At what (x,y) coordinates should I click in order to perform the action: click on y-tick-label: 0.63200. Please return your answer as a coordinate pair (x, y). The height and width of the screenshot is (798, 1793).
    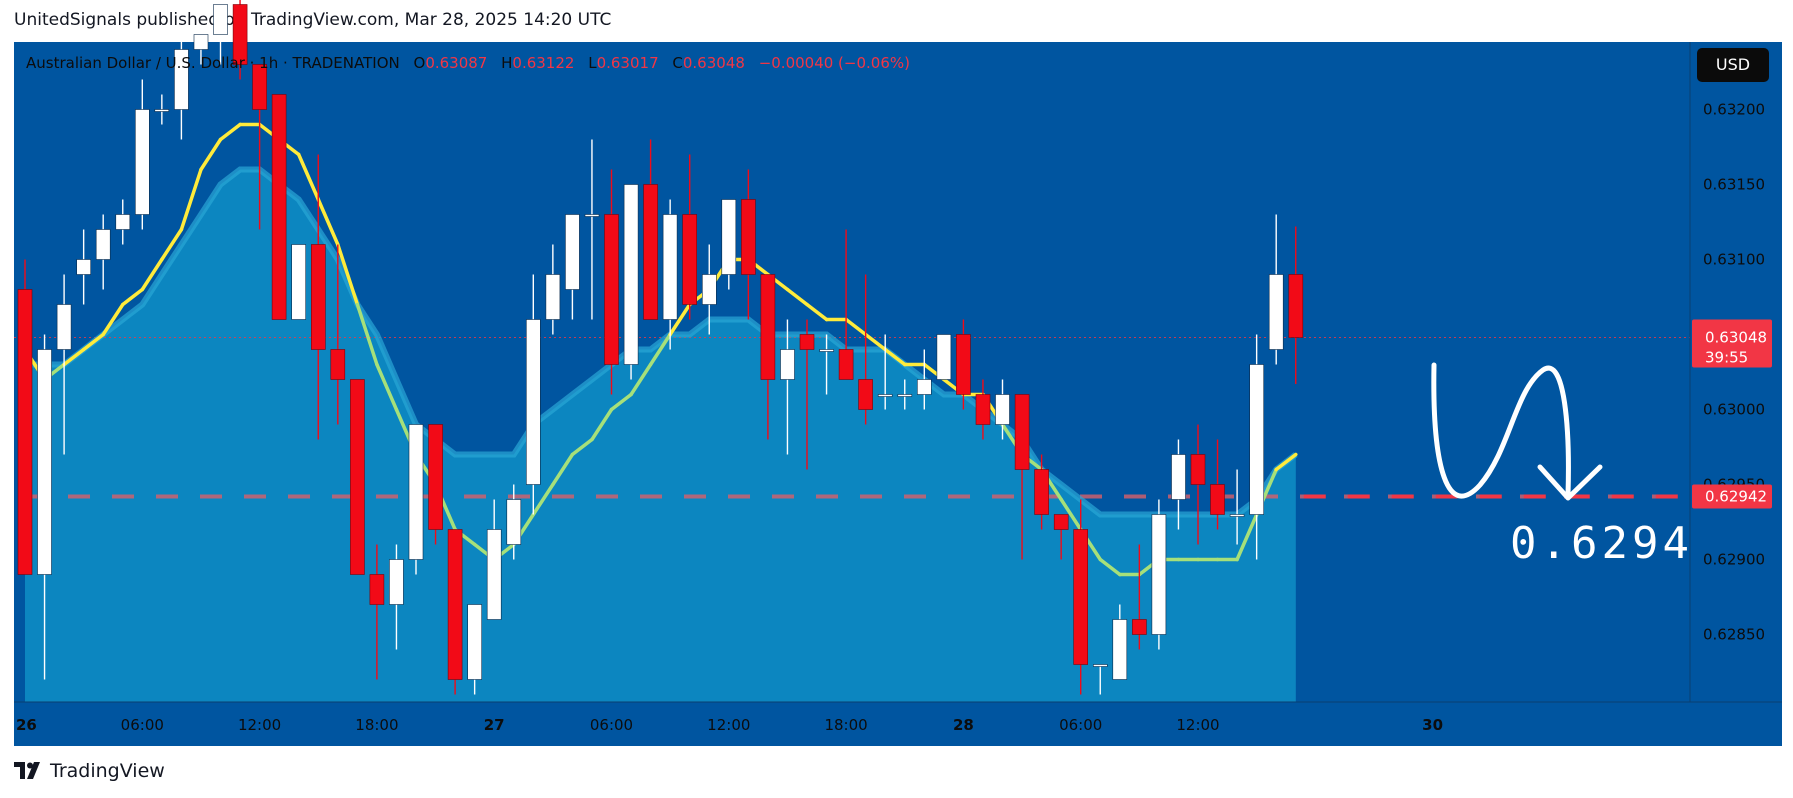
    Looking at the image, I should click on (1734, 110).